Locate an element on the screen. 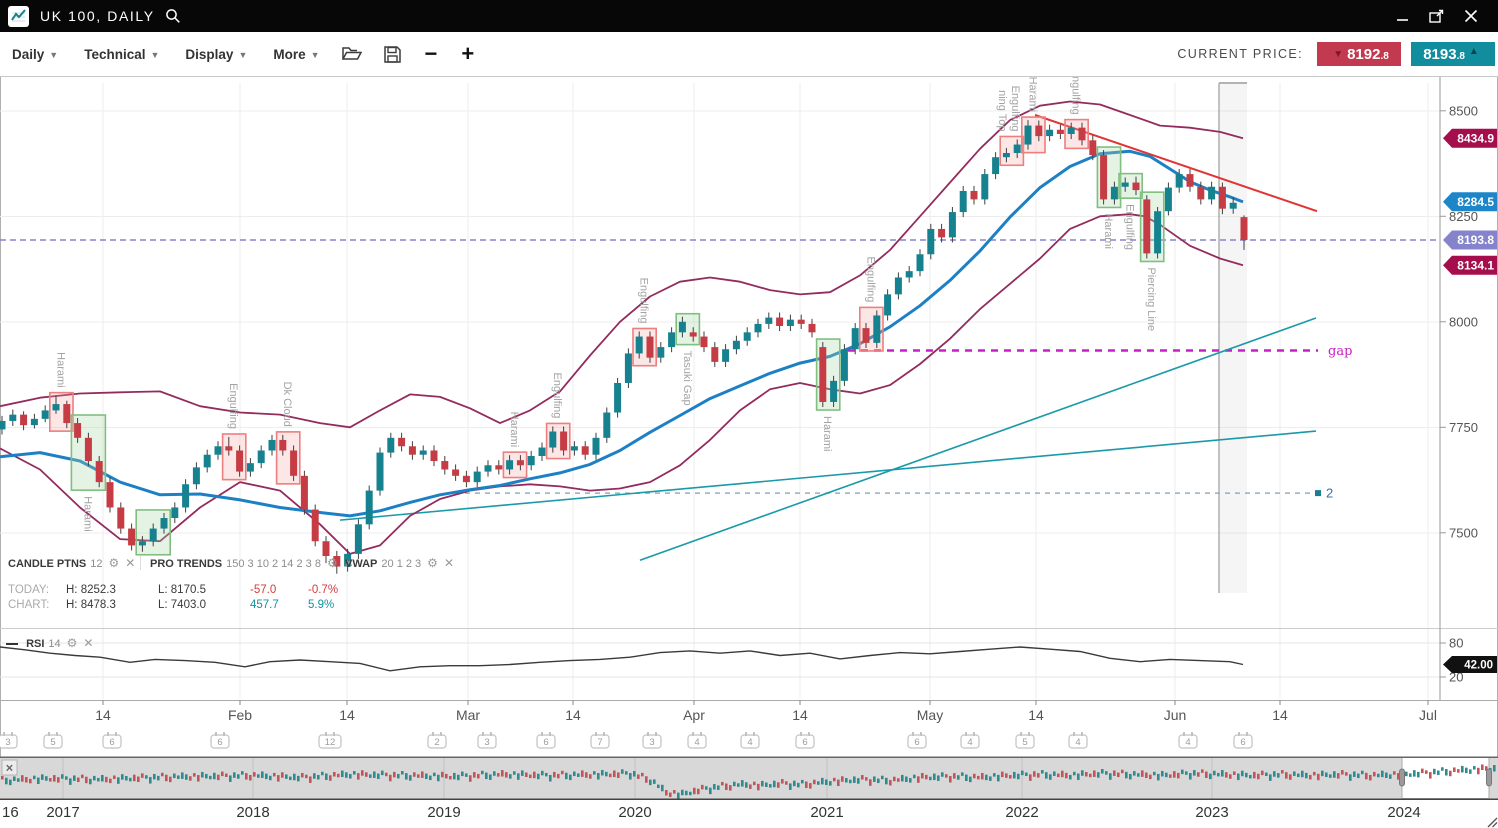 The height and width of the screenshot is (828, 1498). close-button is located at coordinates (1471, 16).